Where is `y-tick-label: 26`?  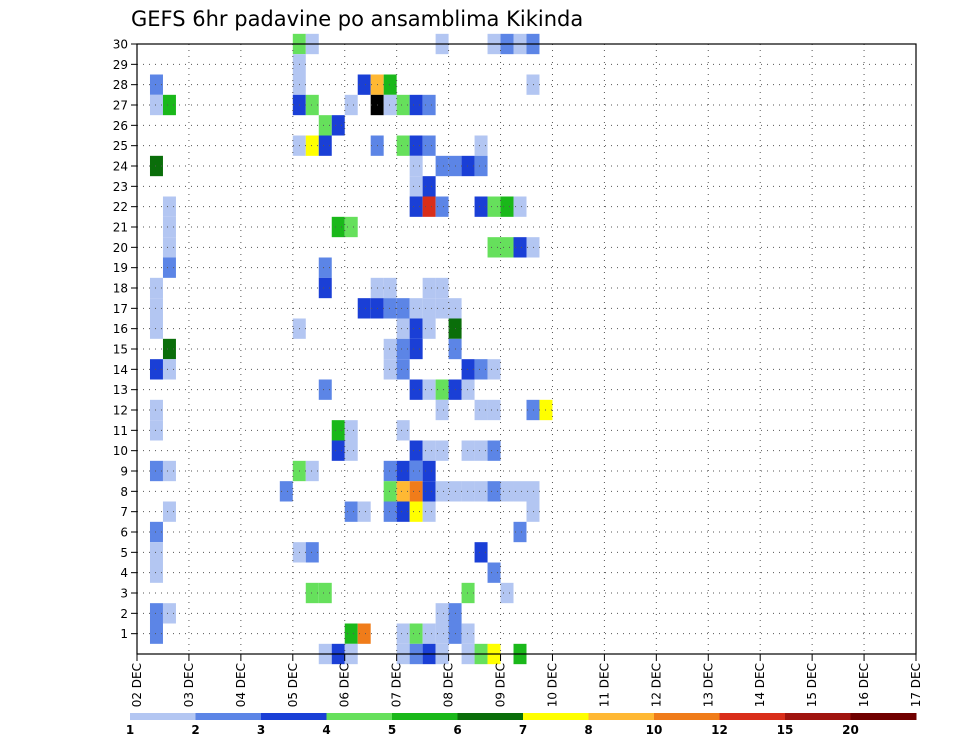
y-tick-label: 26 is located at coordinates (120, 126).